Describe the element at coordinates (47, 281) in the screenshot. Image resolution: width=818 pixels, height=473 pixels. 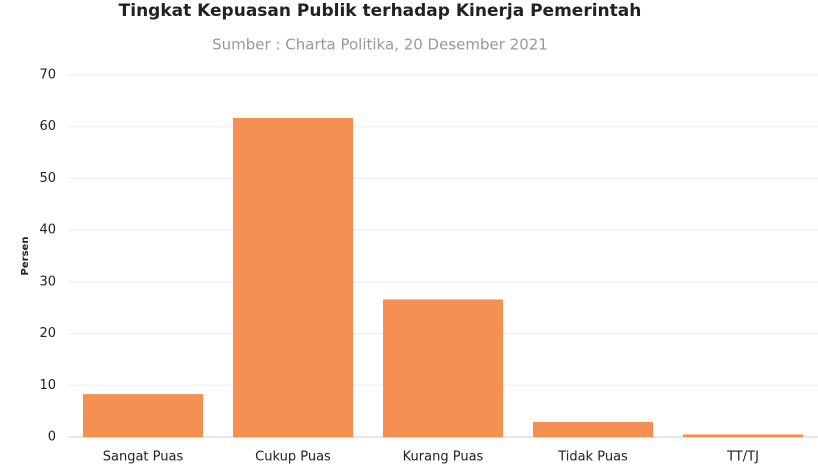
I see `y-tick-label: 30` at that location.